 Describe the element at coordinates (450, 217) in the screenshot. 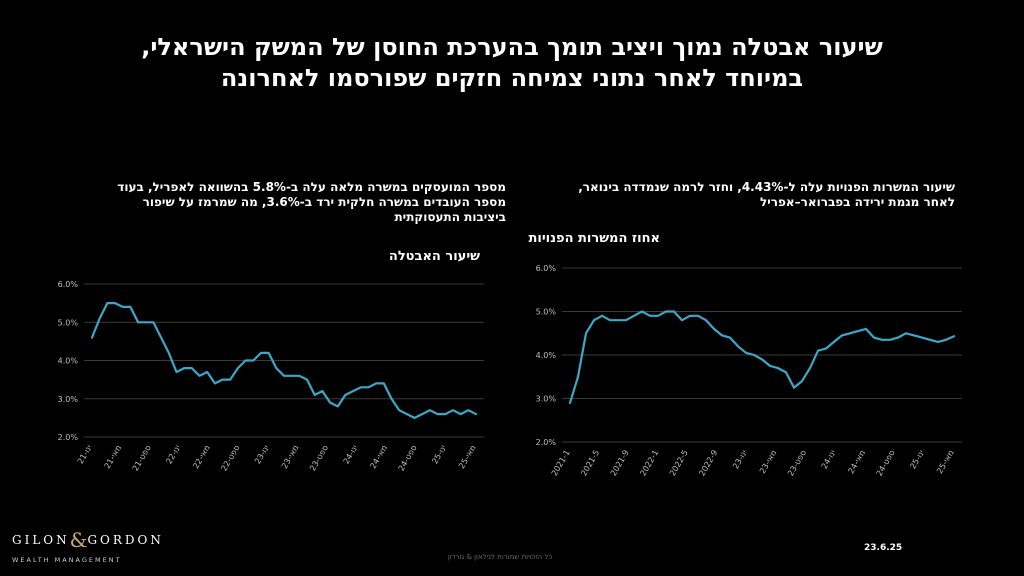

I see `left-subtitle-line-3: ביציבות התעסוקתית` at that location.